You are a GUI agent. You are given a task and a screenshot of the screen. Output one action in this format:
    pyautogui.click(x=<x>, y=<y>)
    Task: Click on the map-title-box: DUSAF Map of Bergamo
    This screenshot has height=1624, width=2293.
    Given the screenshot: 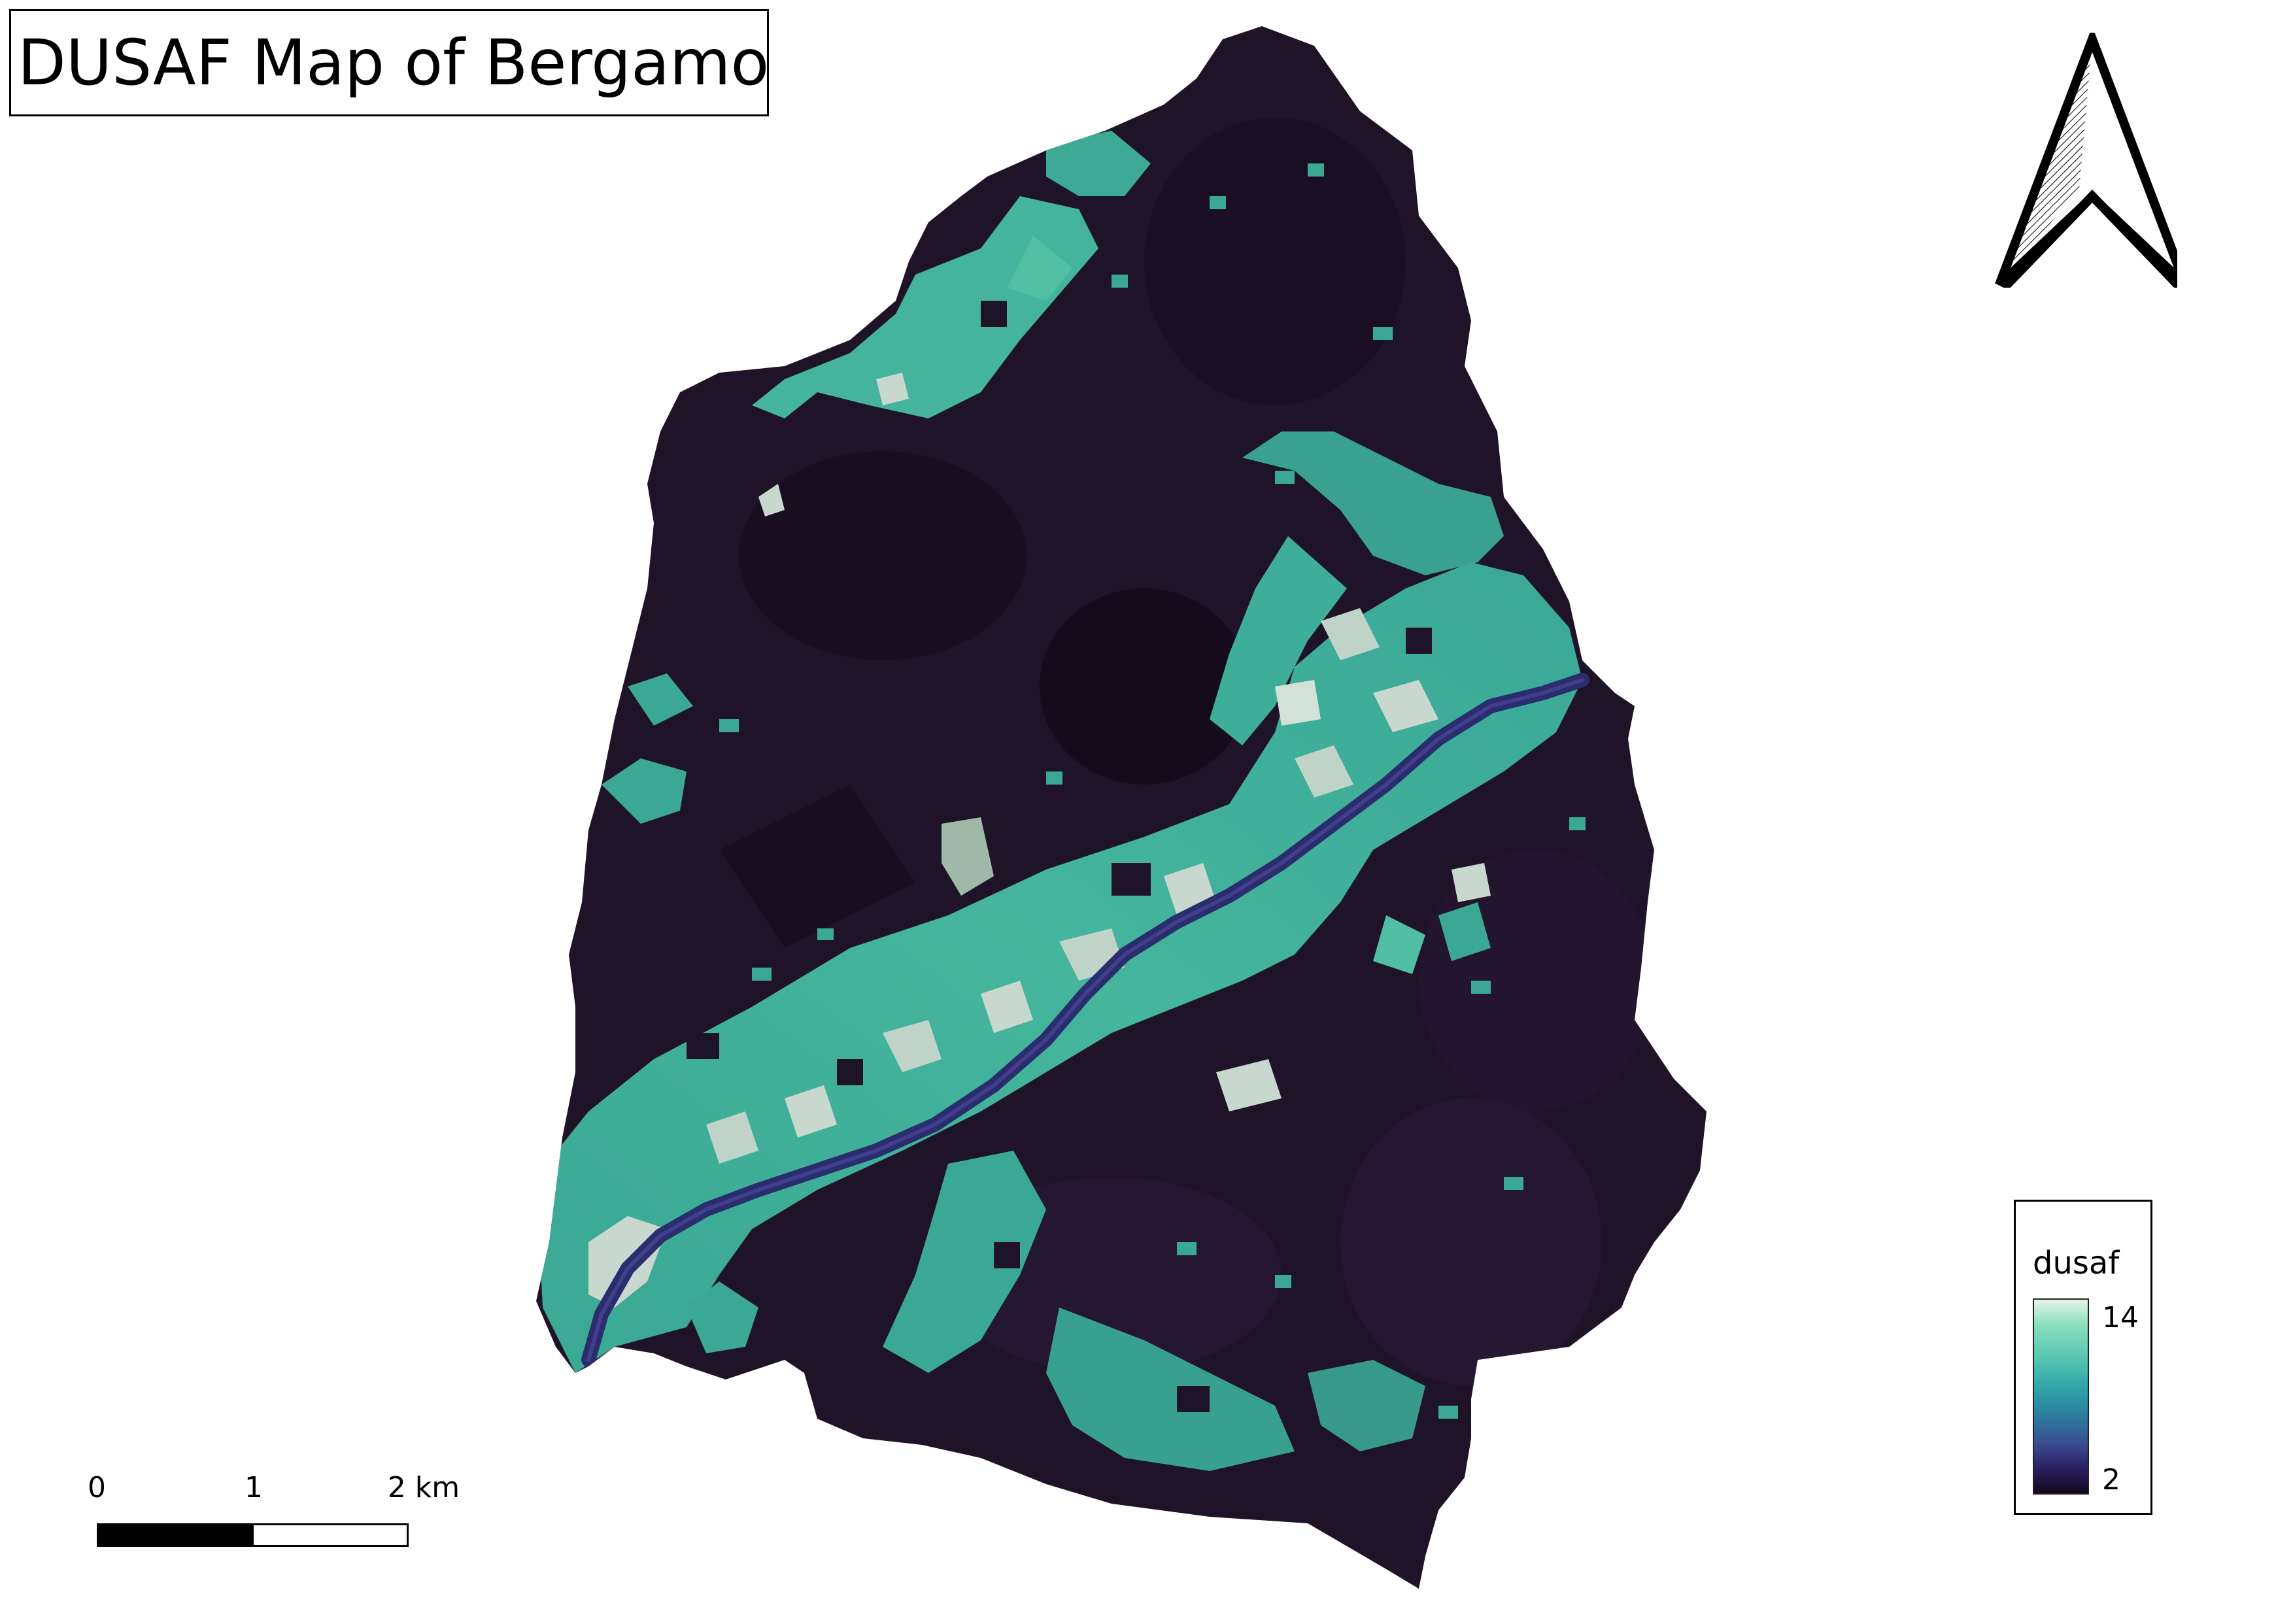 What is the action you would take?
    pyautogui.click(x=389, y=63)
    